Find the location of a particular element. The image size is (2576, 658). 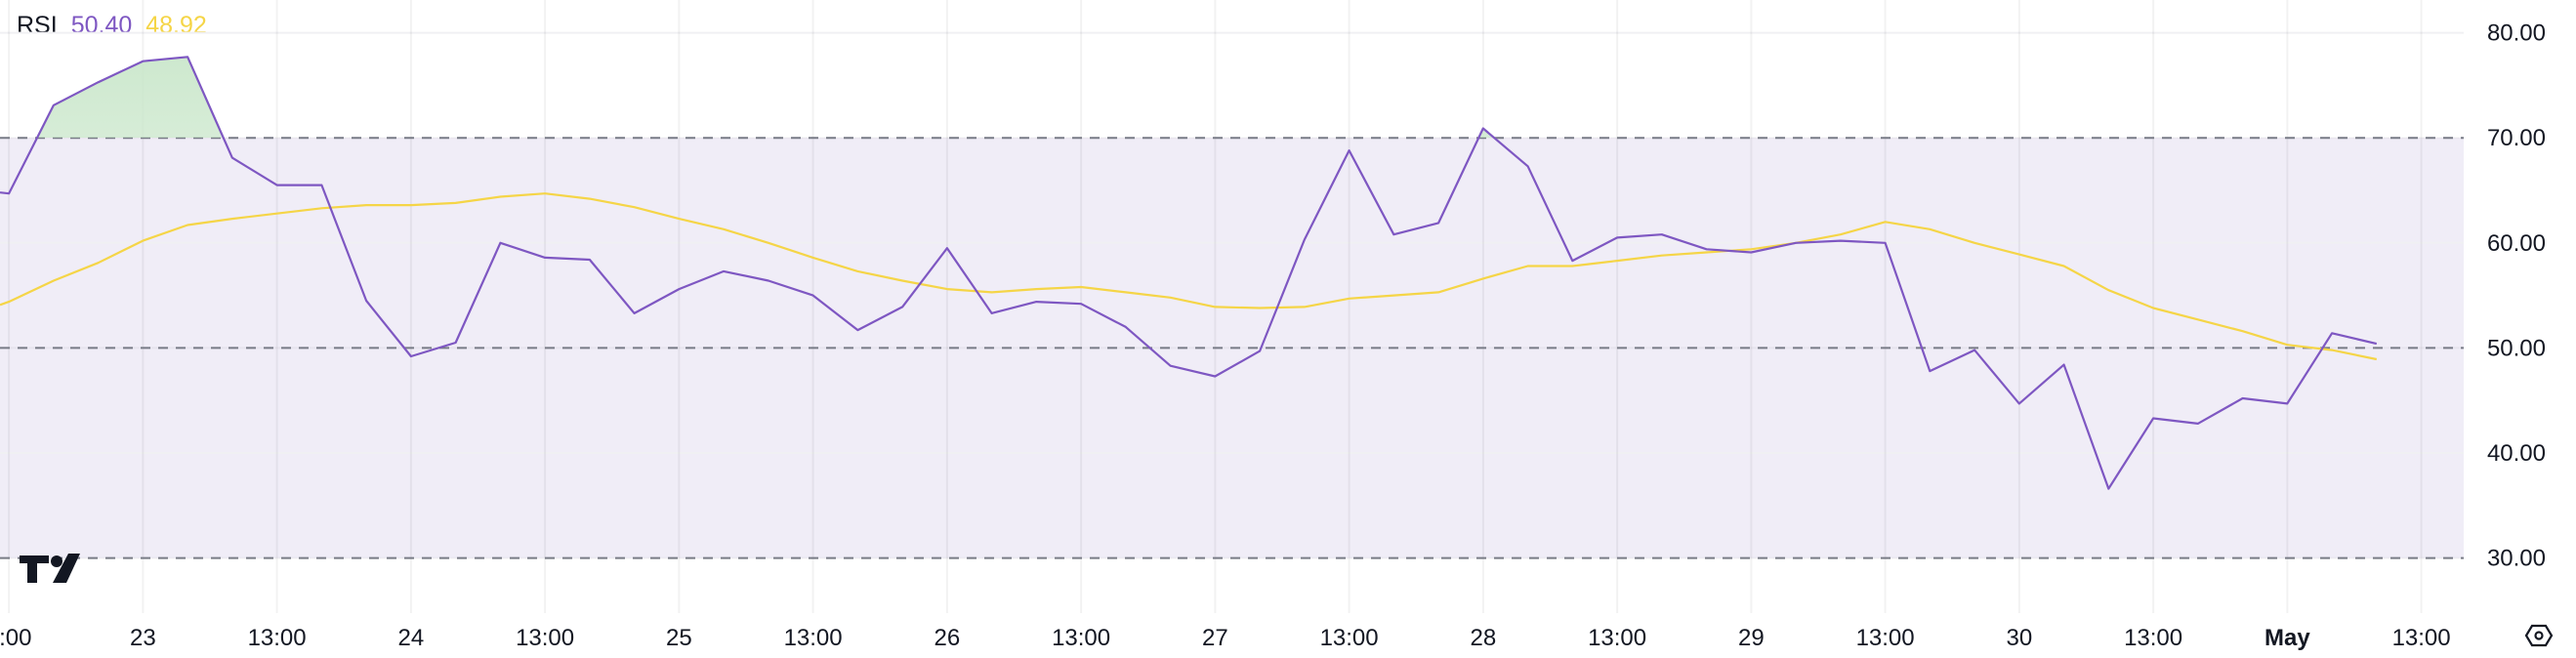

x-tick-label: 29 is located at coordinates (1751, 638).